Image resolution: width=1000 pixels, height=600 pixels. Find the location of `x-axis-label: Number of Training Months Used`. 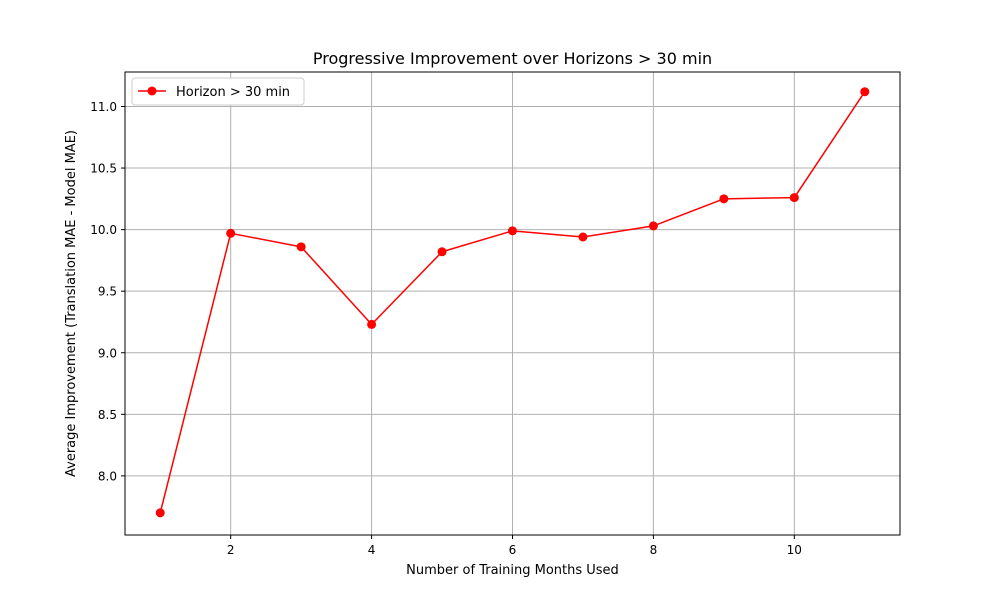

x-axis-label: Number of Training Months Used is located at coordinates (512, 570).